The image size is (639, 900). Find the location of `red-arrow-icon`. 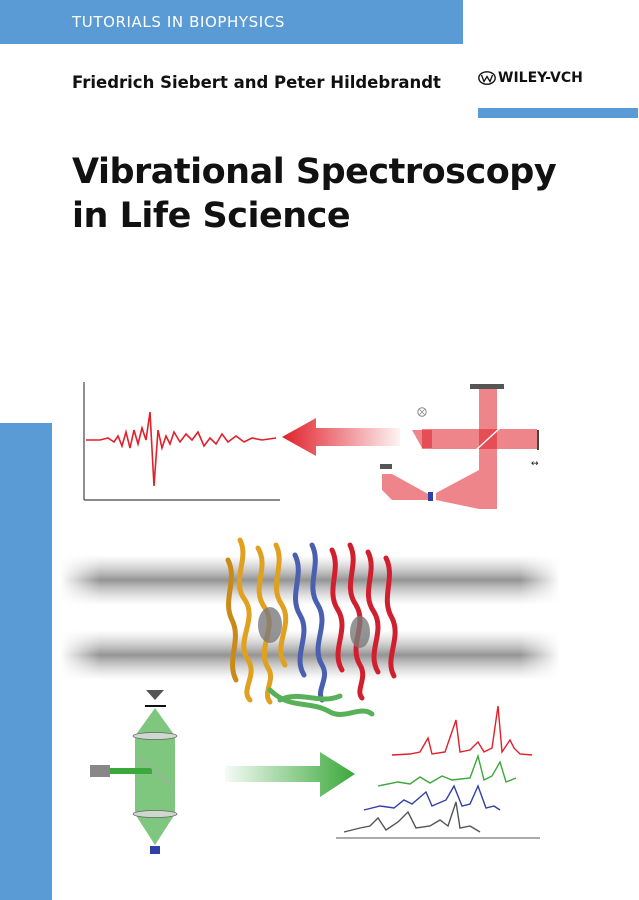

red-arrow-icon is located at coordinates (341, 437).